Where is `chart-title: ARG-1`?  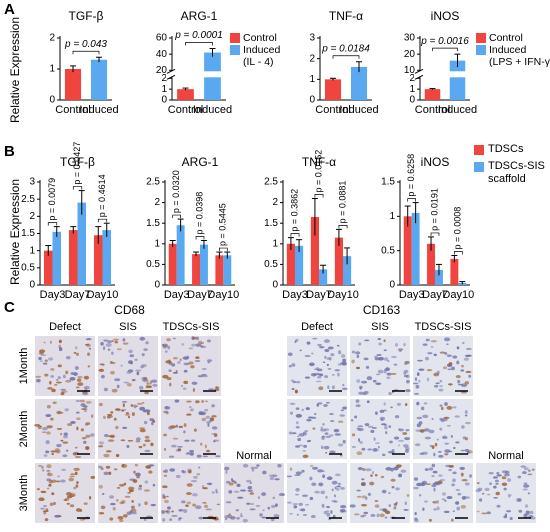
chart-title: ARG-1 is located at coordinates (200, 162).